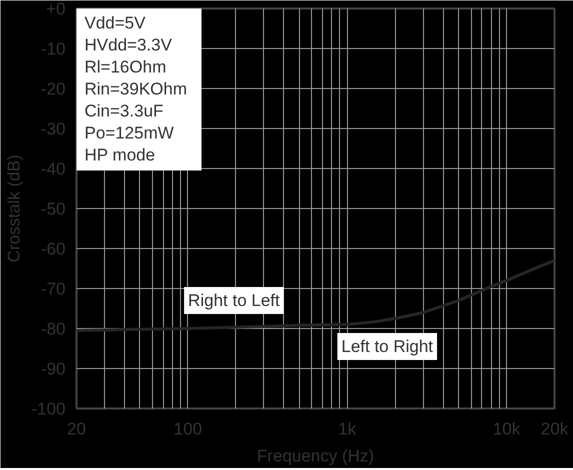  I want to click on annotation: Left to Right, so click(387, 346).